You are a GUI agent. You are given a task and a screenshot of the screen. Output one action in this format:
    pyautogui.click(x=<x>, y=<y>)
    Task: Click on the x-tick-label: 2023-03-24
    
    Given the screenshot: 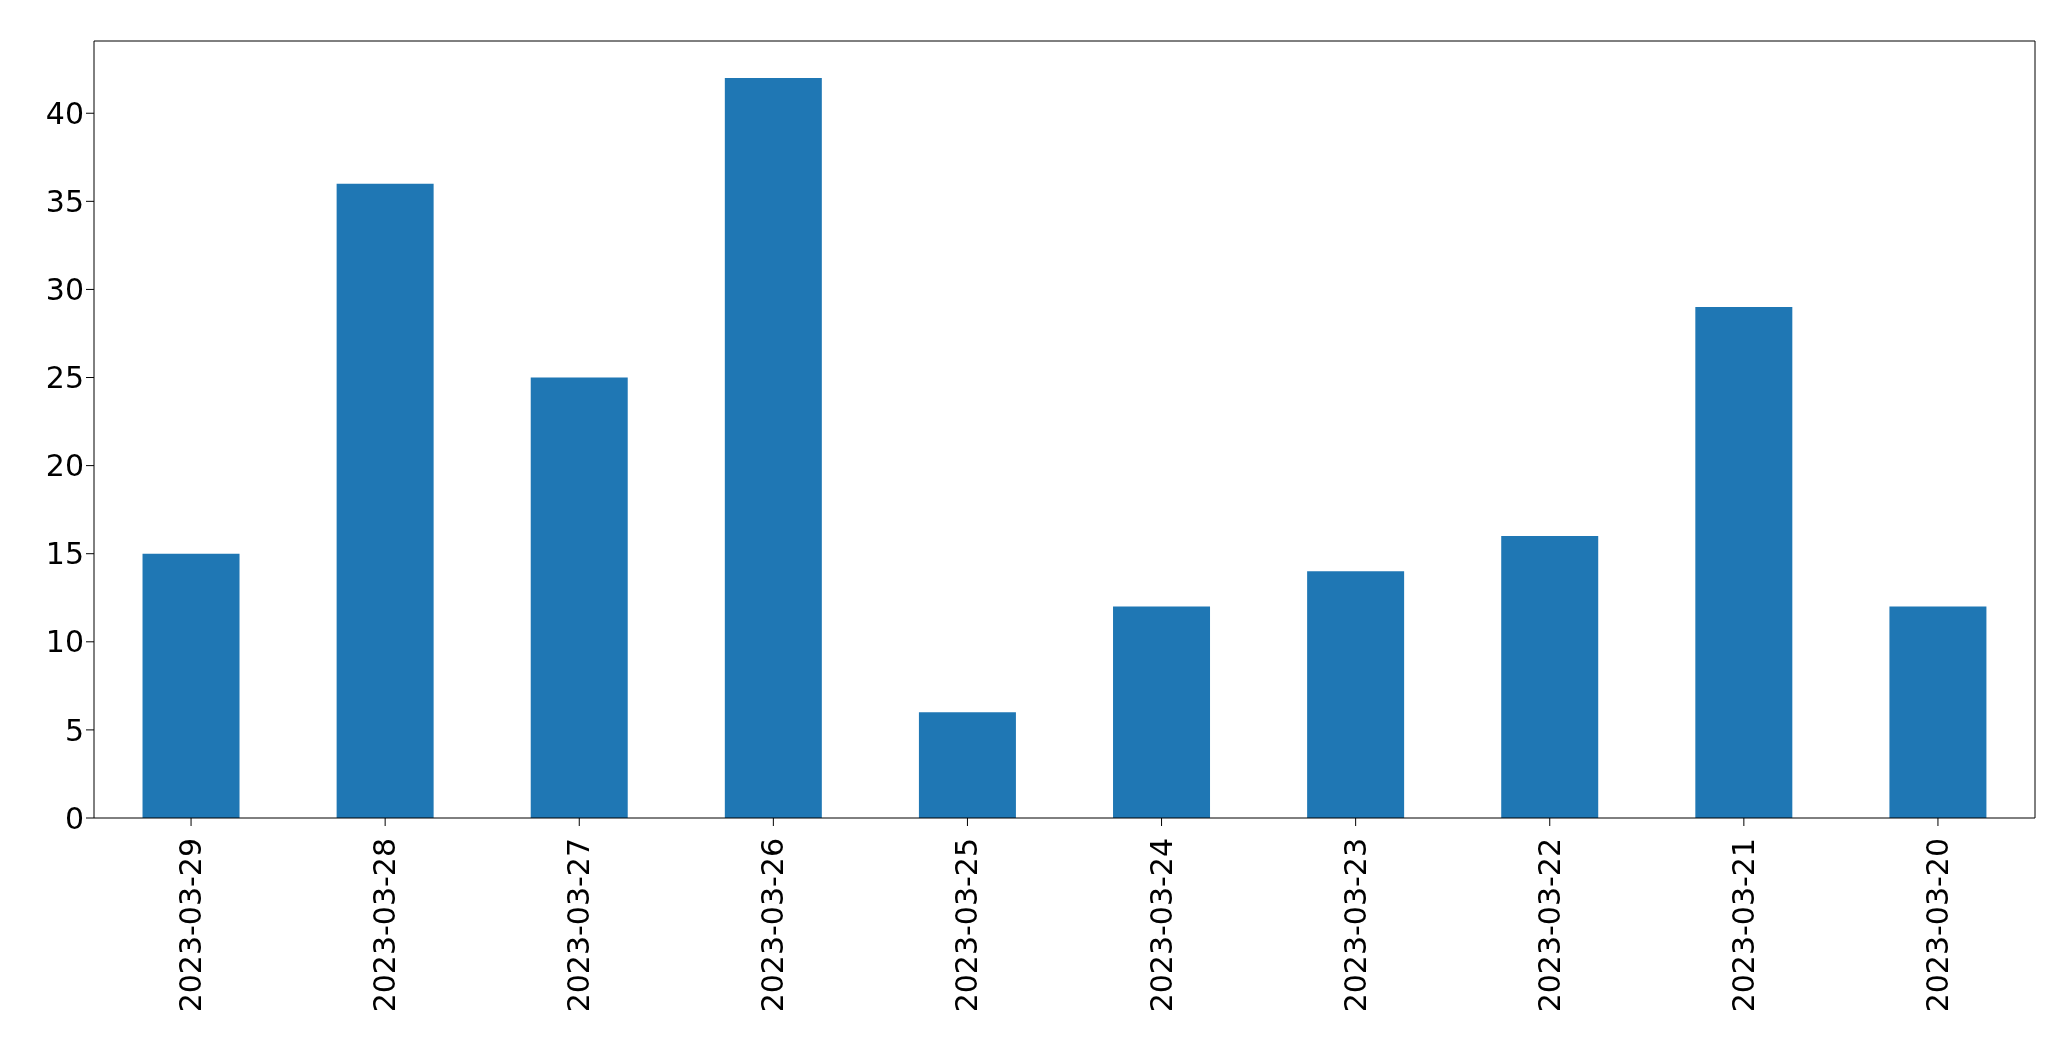 What is the action you would take?
    pyautogui.click(x=1161, y=925)
    